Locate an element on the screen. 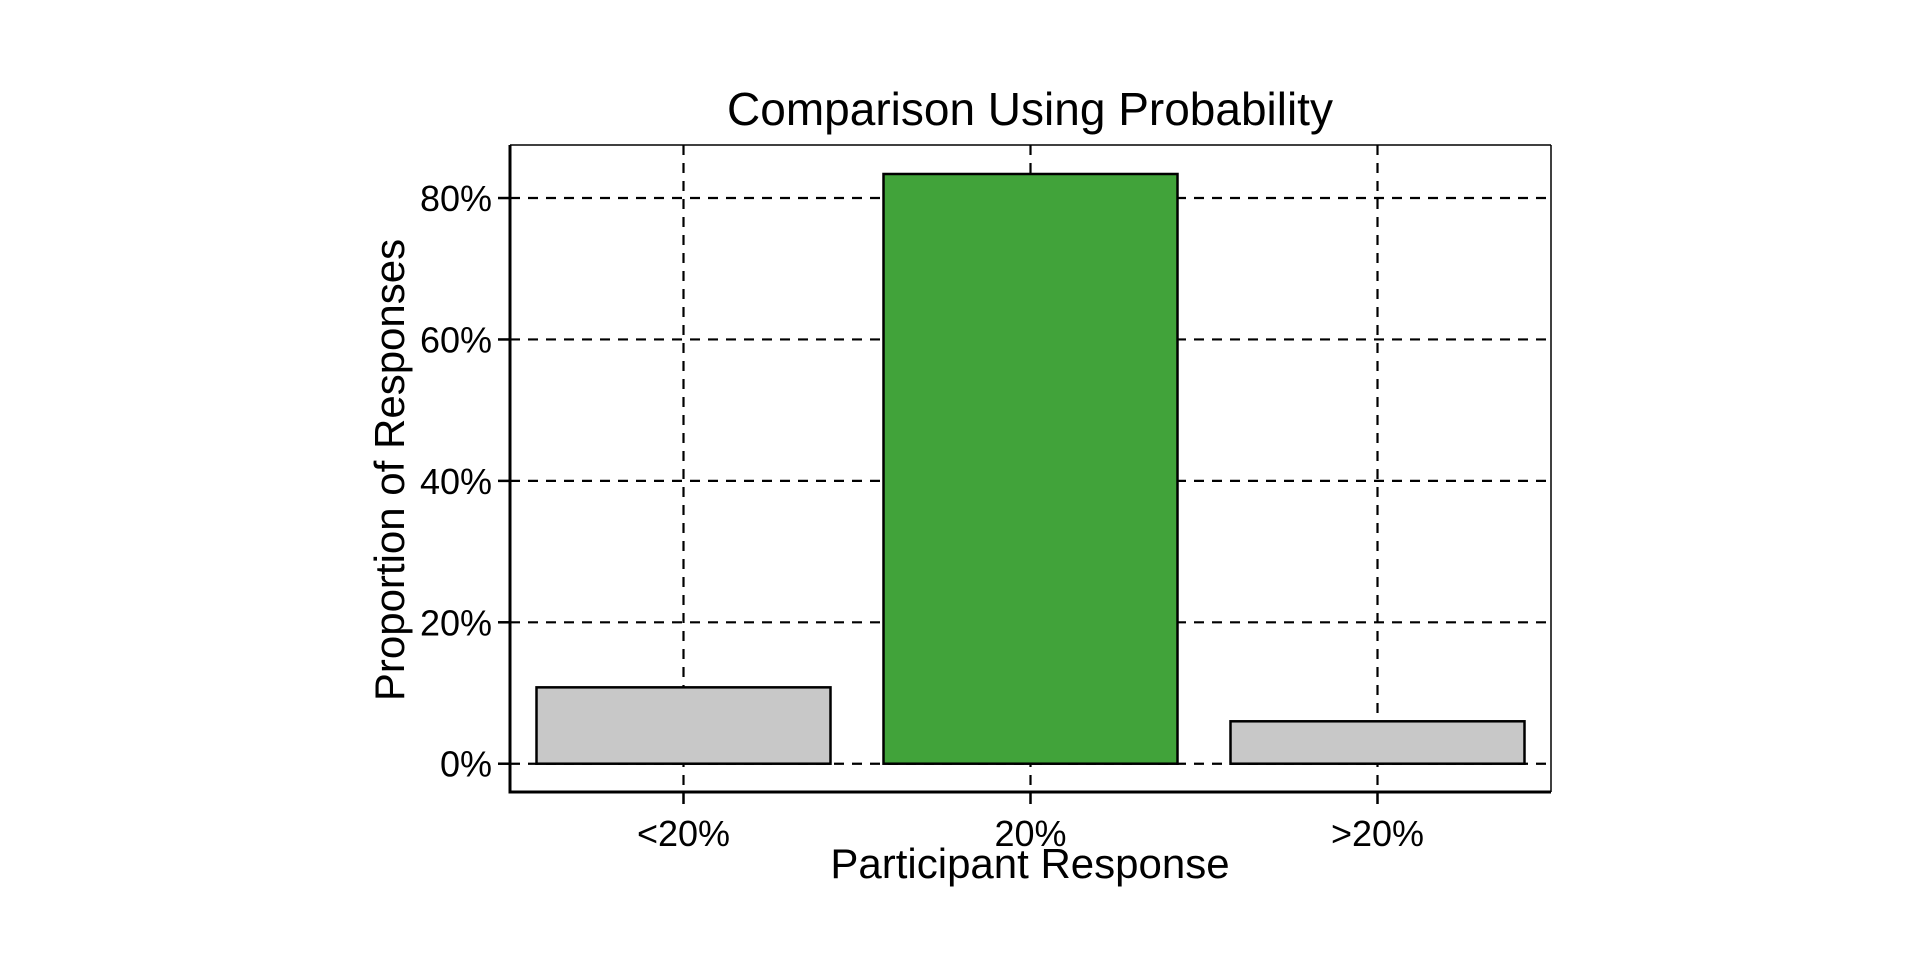 The width and height of the screenshot is (1920, 965). x-tick-label: >20% is located at coordinates (1377, 833).